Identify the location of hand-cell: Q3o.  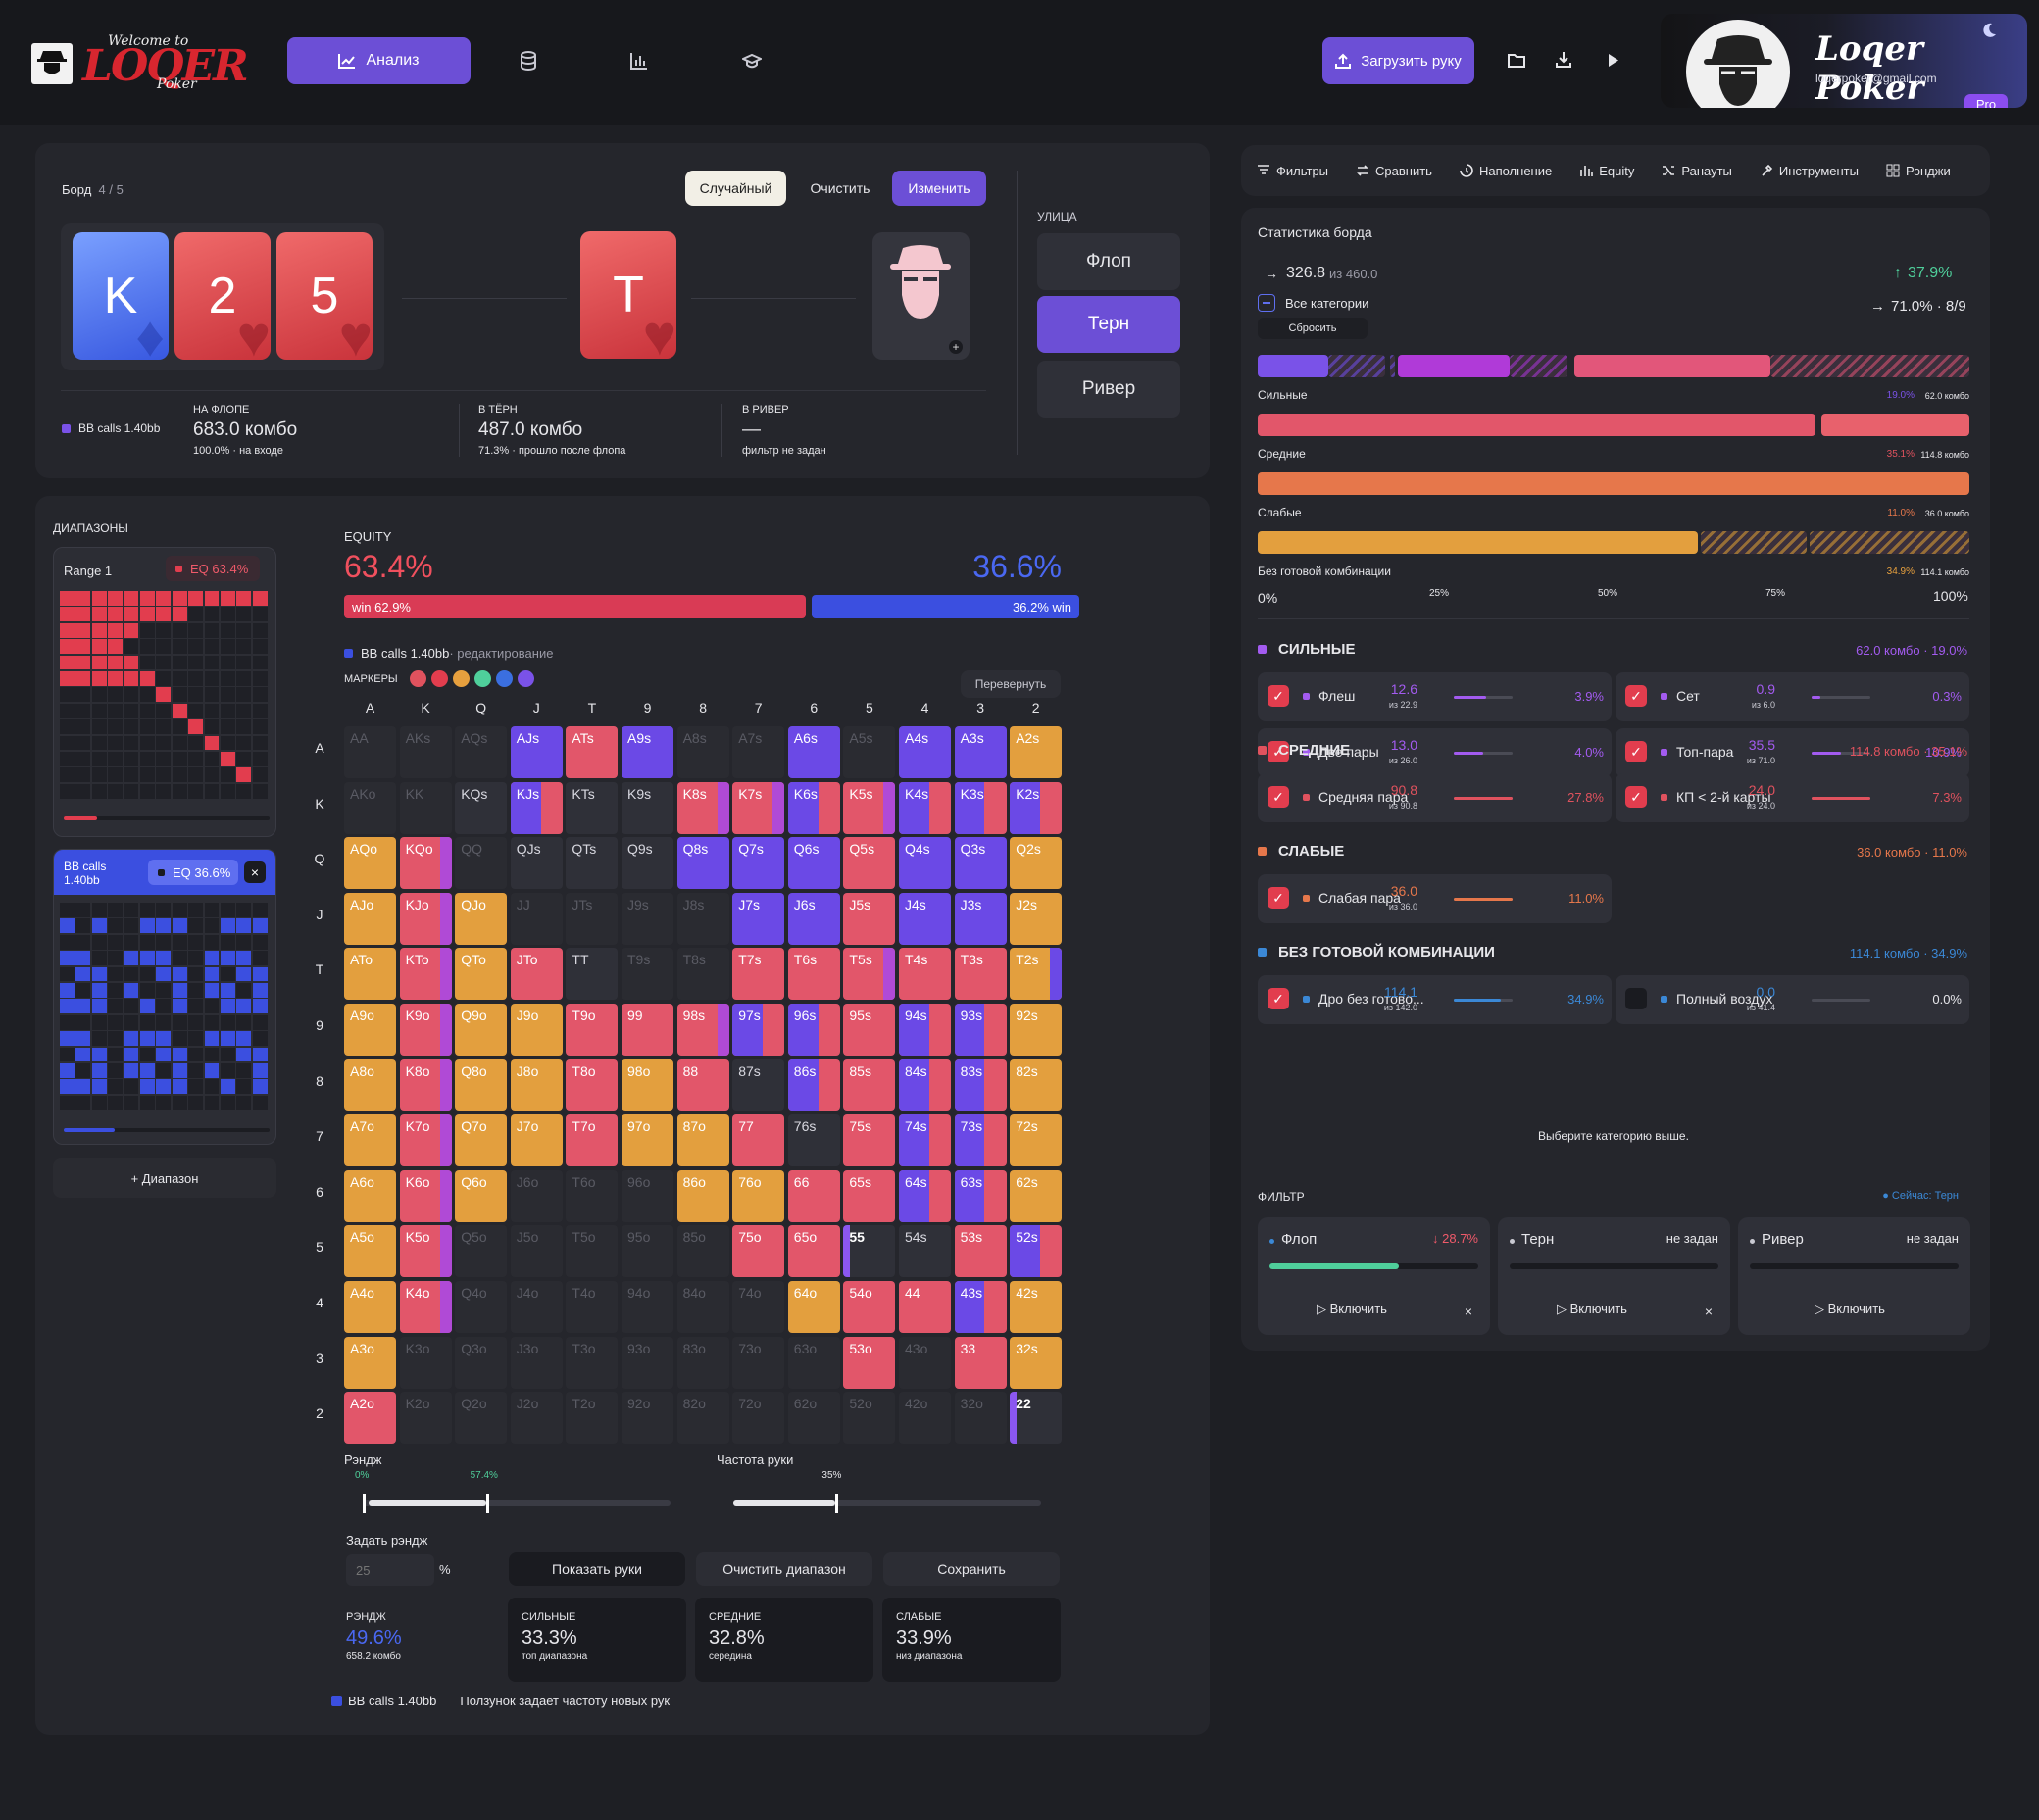
(482, 1362).